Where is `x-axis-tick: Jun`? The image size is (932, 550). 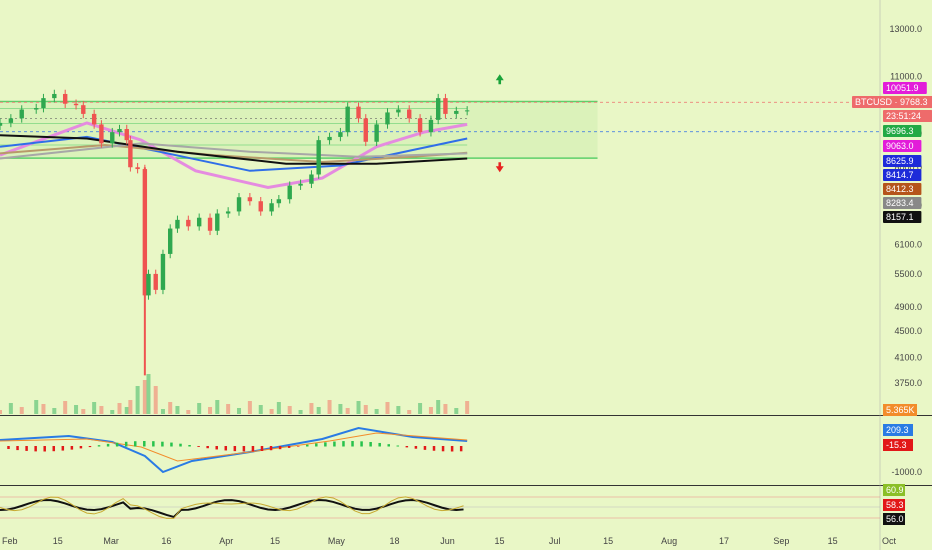 x-axis-tick: Jun is located at coordinates (447, 541).